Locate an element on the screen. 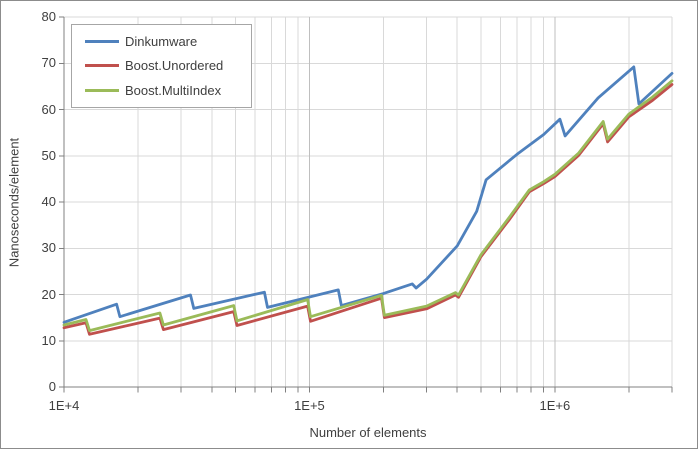  legend-label: Dinkumware is located at coordinates (161, 41).